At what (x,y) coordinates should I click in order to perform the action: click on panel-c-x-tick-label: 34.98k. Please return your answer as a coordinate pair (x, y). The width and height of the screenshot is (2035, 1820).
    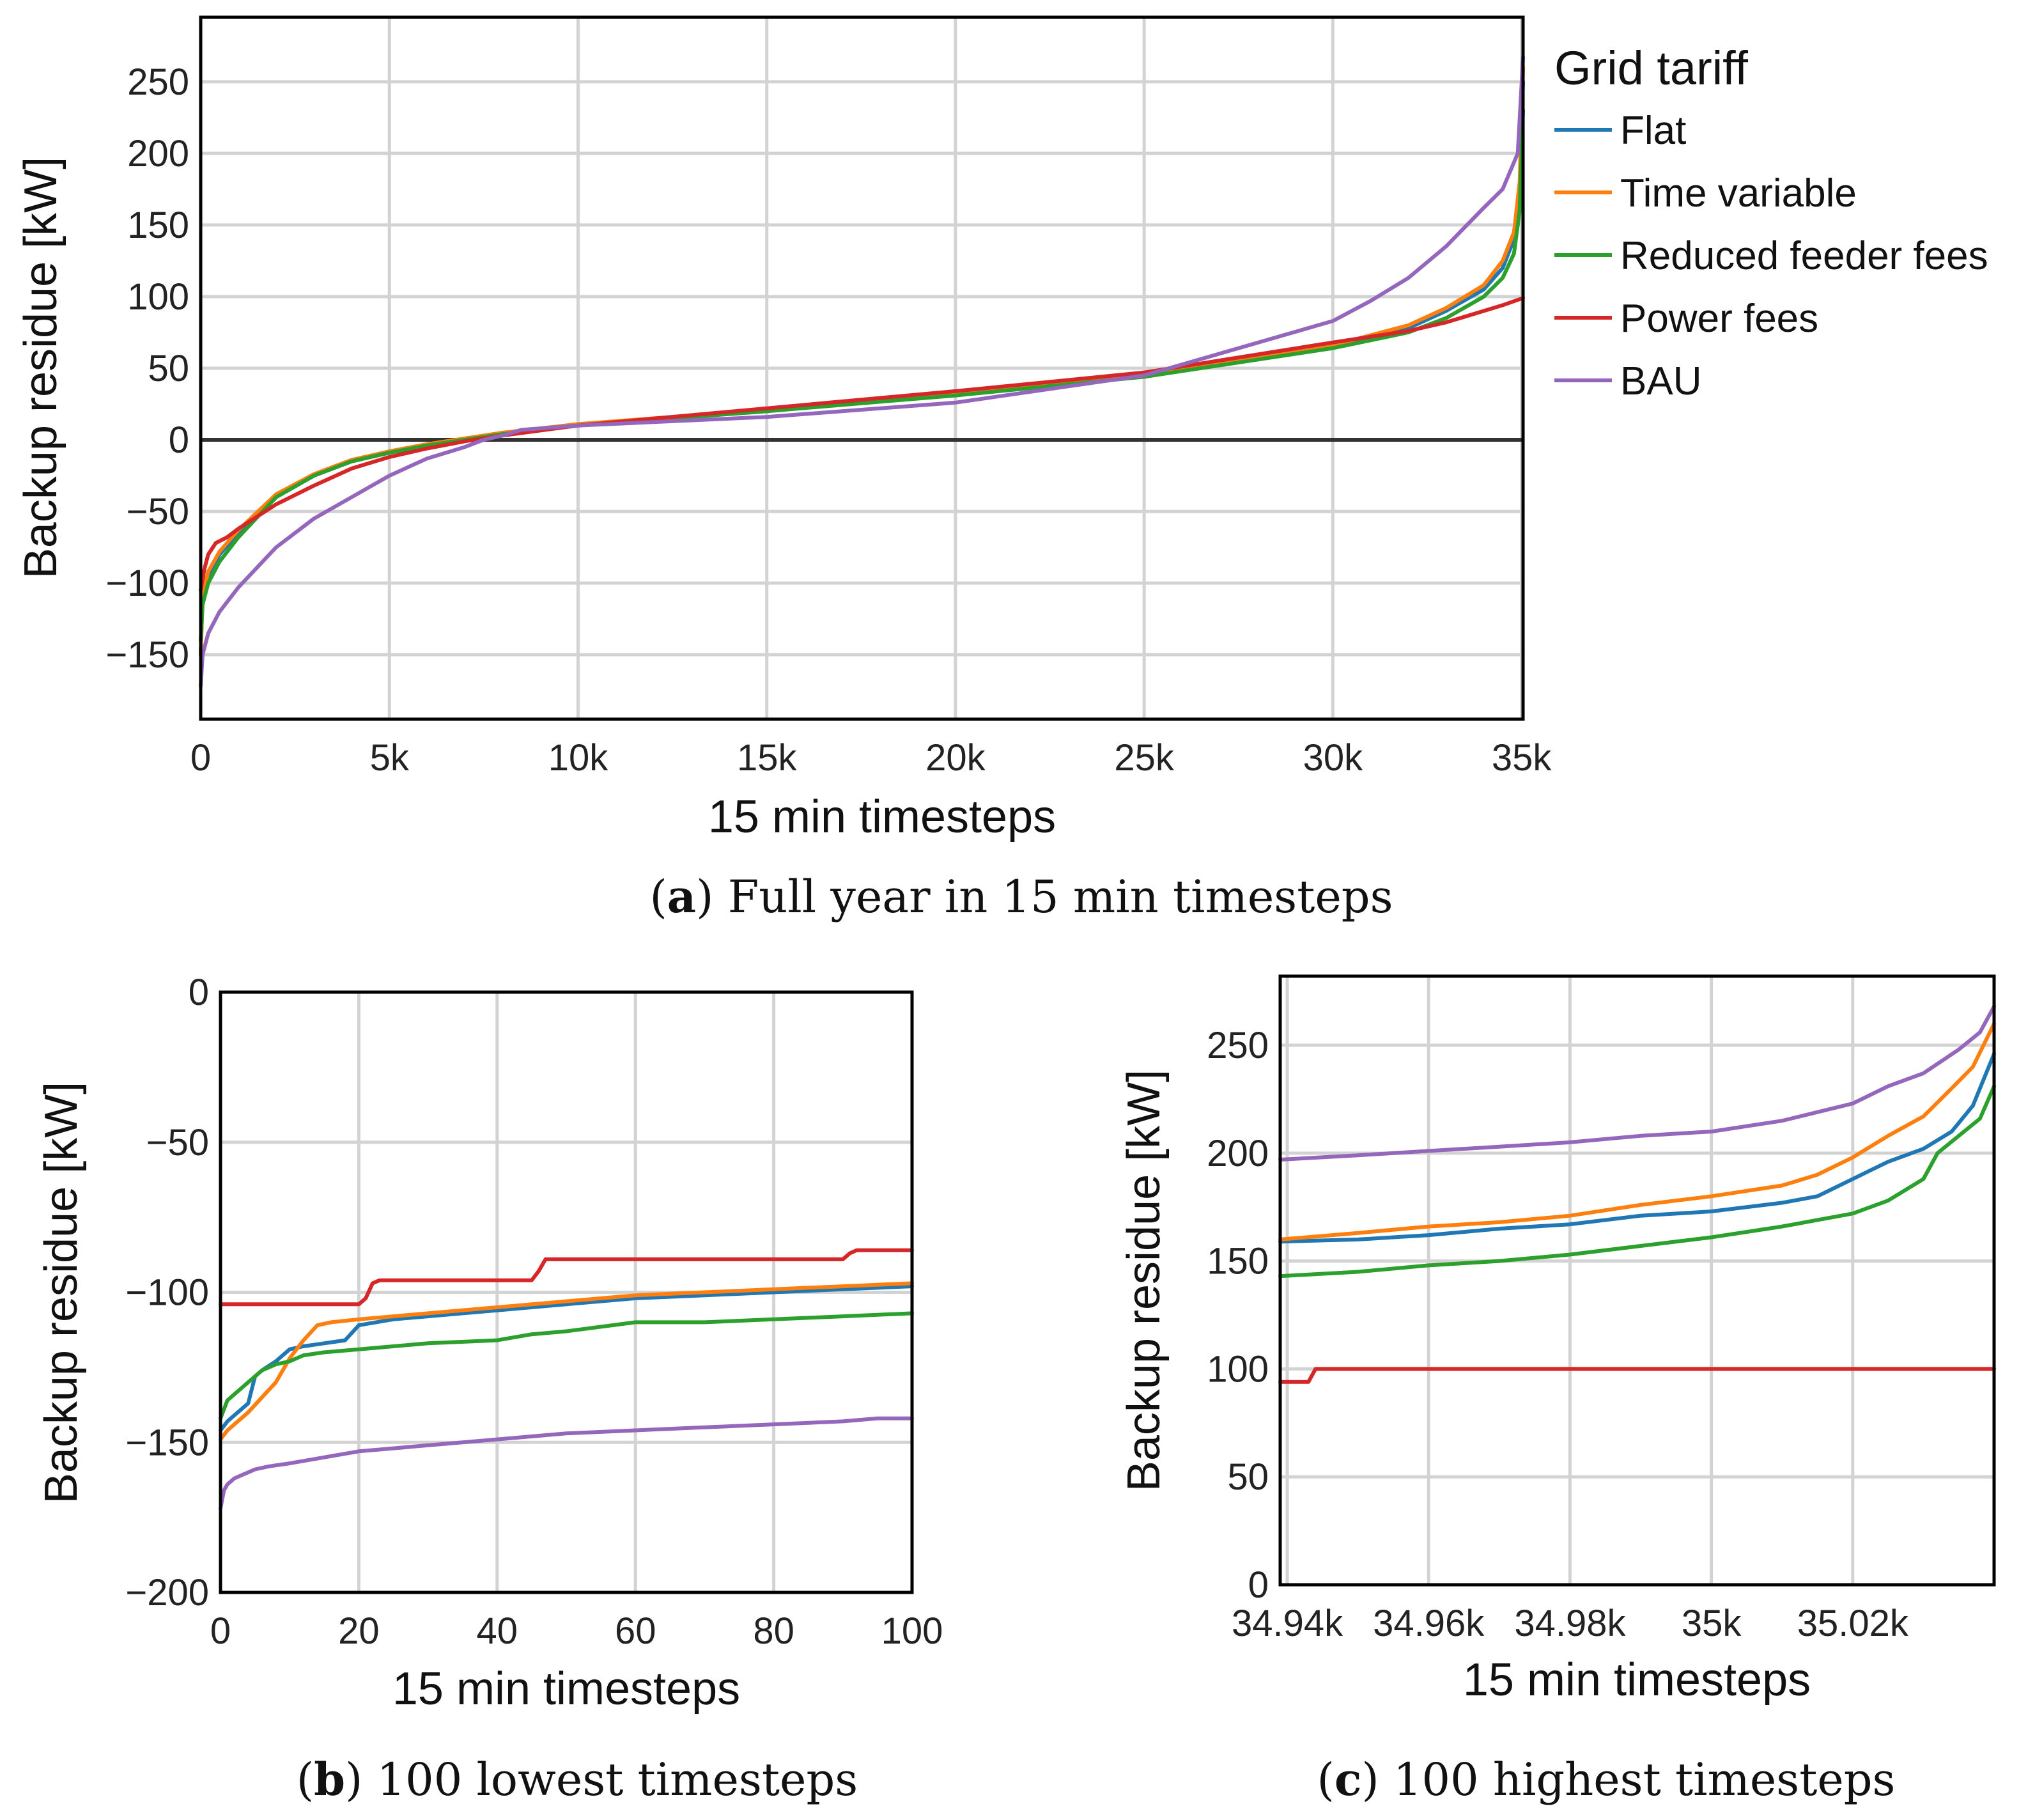
    Looking at the image, I should click on (1570, 1623).